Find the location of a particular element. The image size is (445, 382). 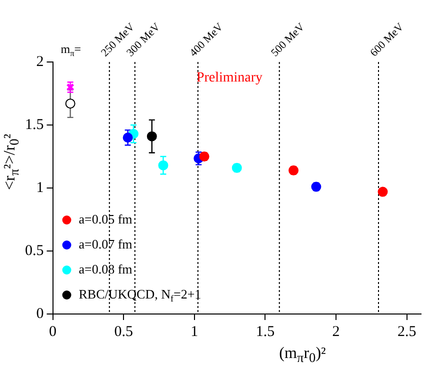

y-tick-label: 2 is located at coordinates (40, 62).